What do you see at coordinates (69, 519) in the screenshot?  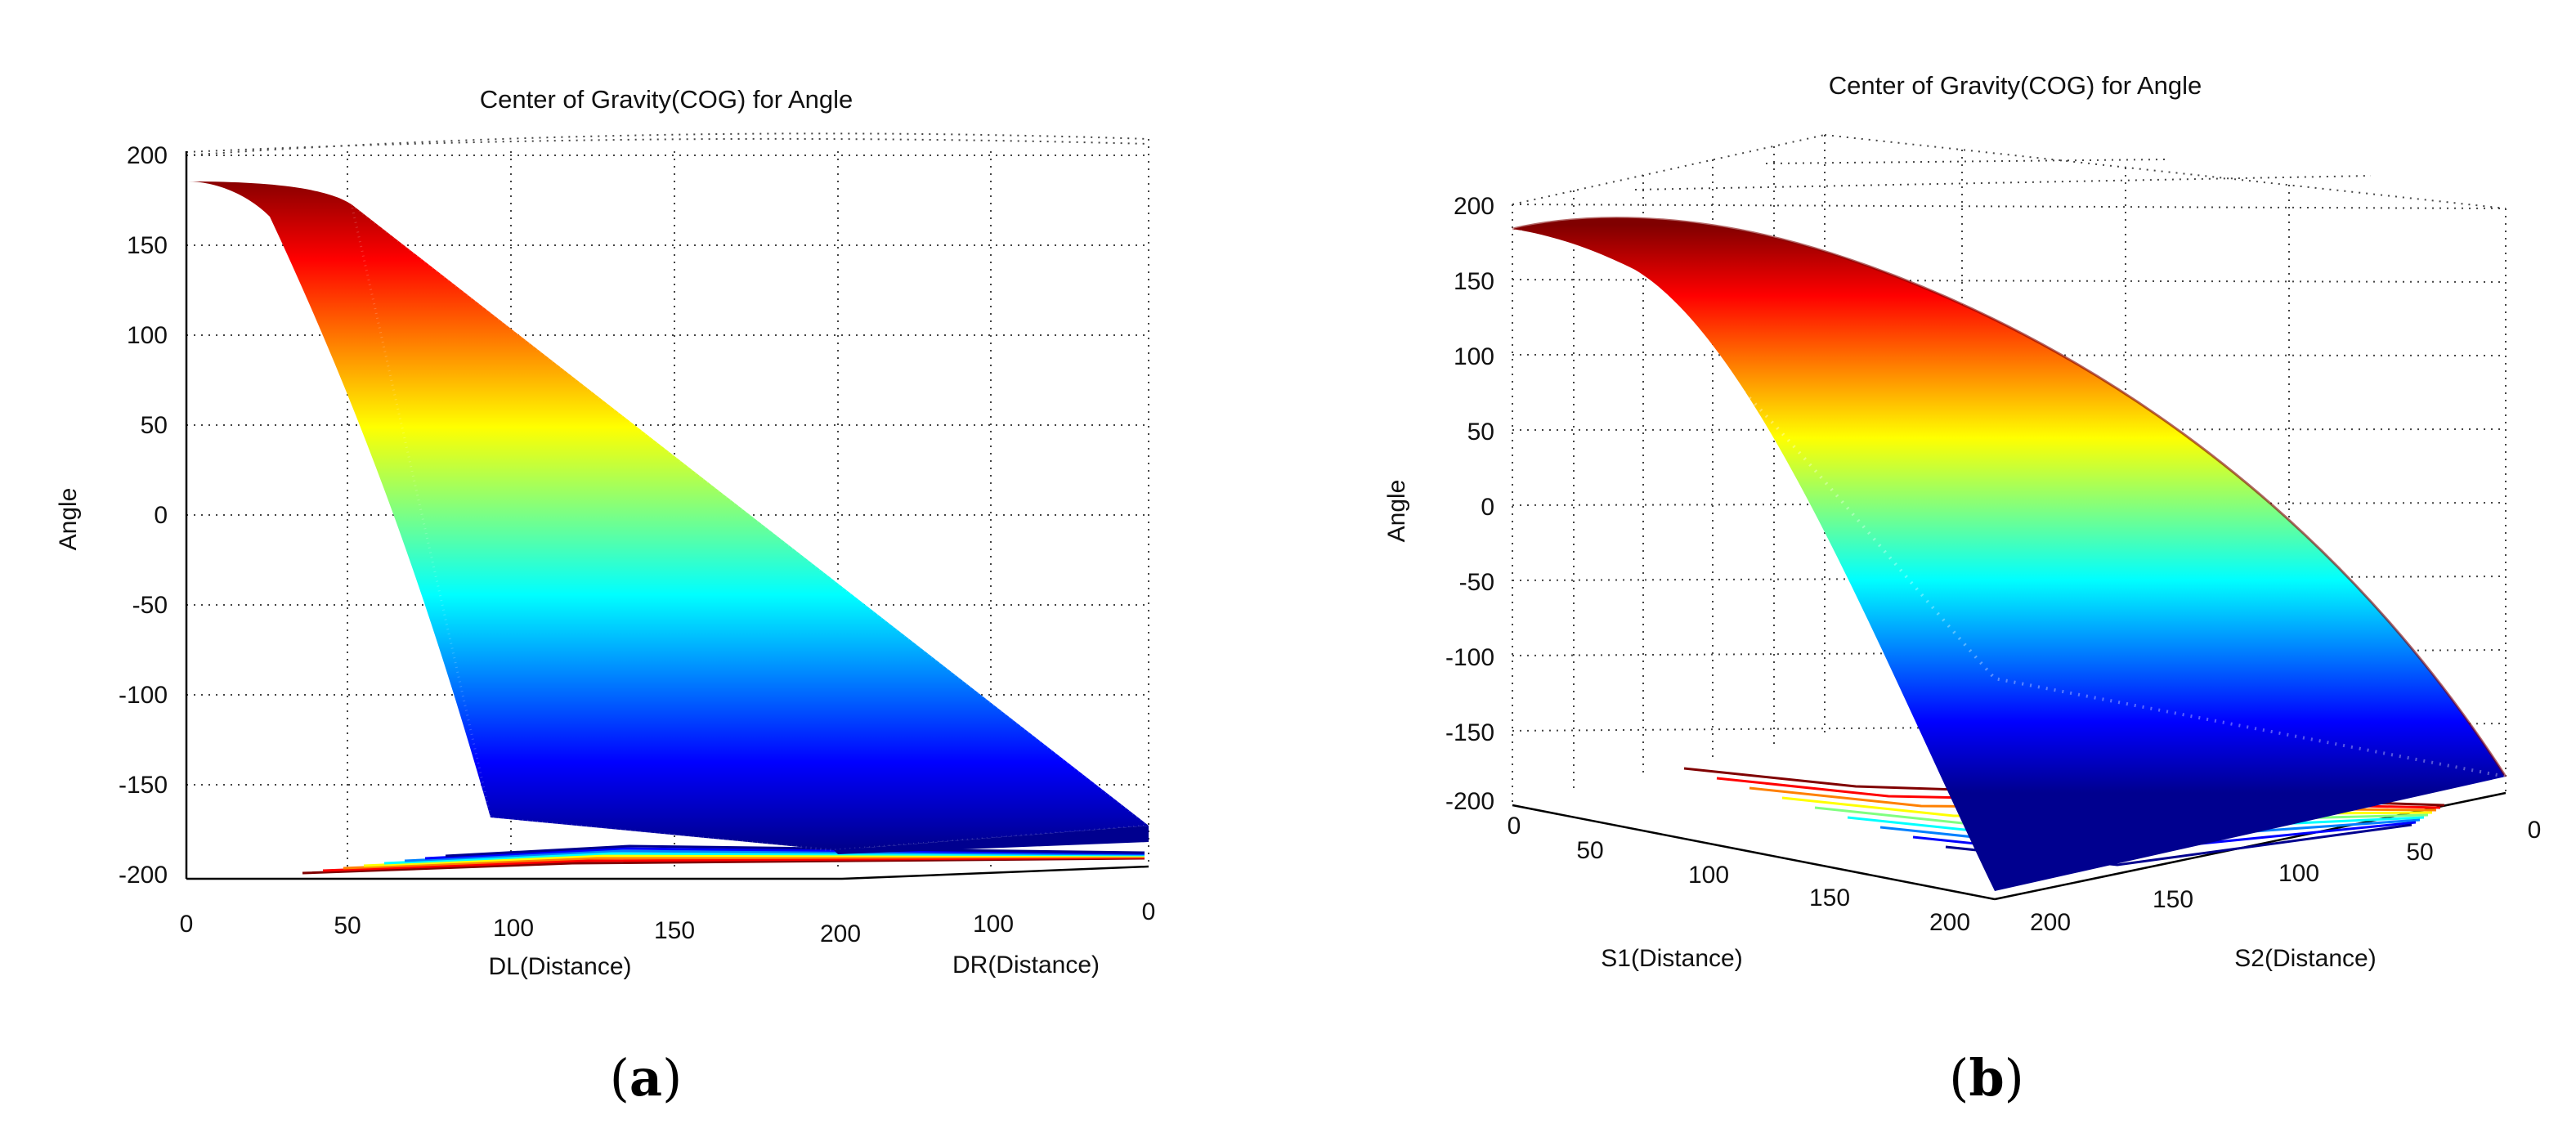 I see `z-axis-label-a: Angle` at bounding box center [69, 519].